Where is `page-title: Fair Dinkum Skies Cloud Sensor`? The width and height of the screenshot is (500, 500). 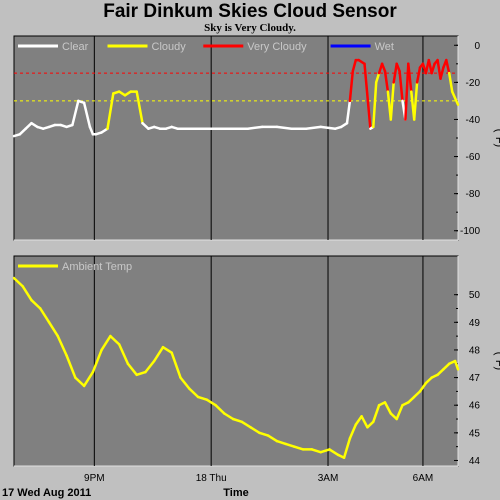
page-title: Fair Dinkum Skies Cloud Sensor is located at coordinates (250, 11).